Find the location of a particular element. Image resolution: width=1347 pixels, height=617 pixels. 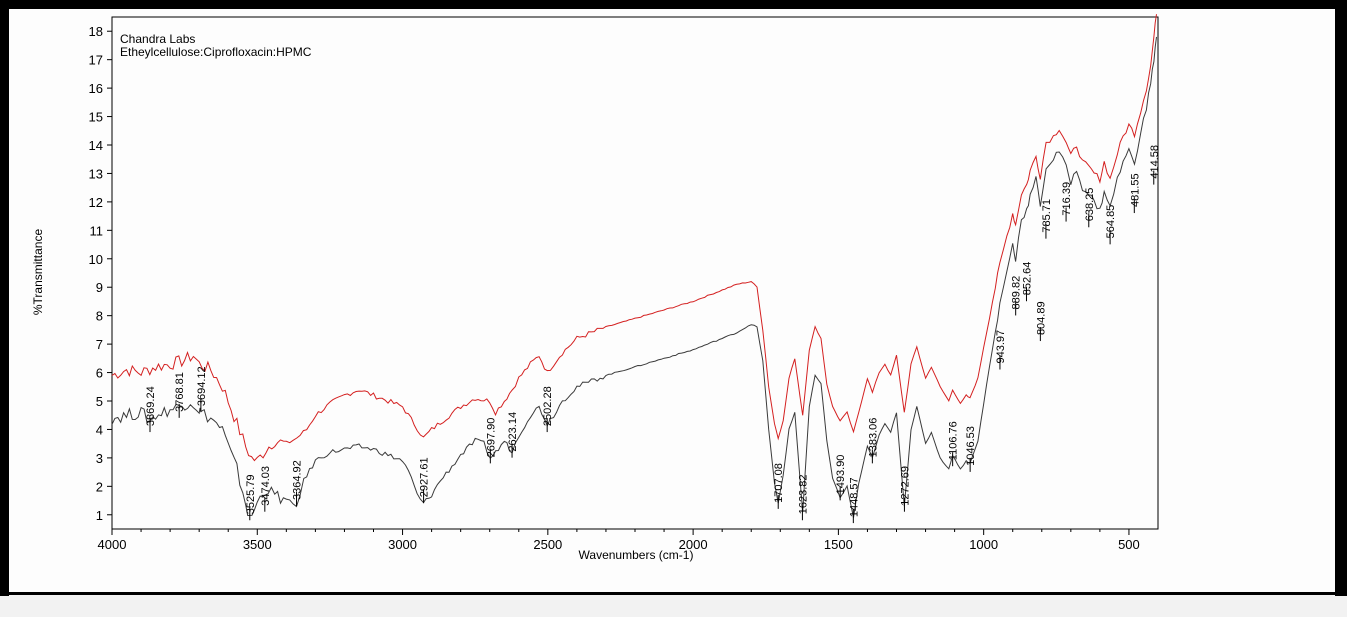

y-tick-label: 1 is located at coordinates (99, 515).